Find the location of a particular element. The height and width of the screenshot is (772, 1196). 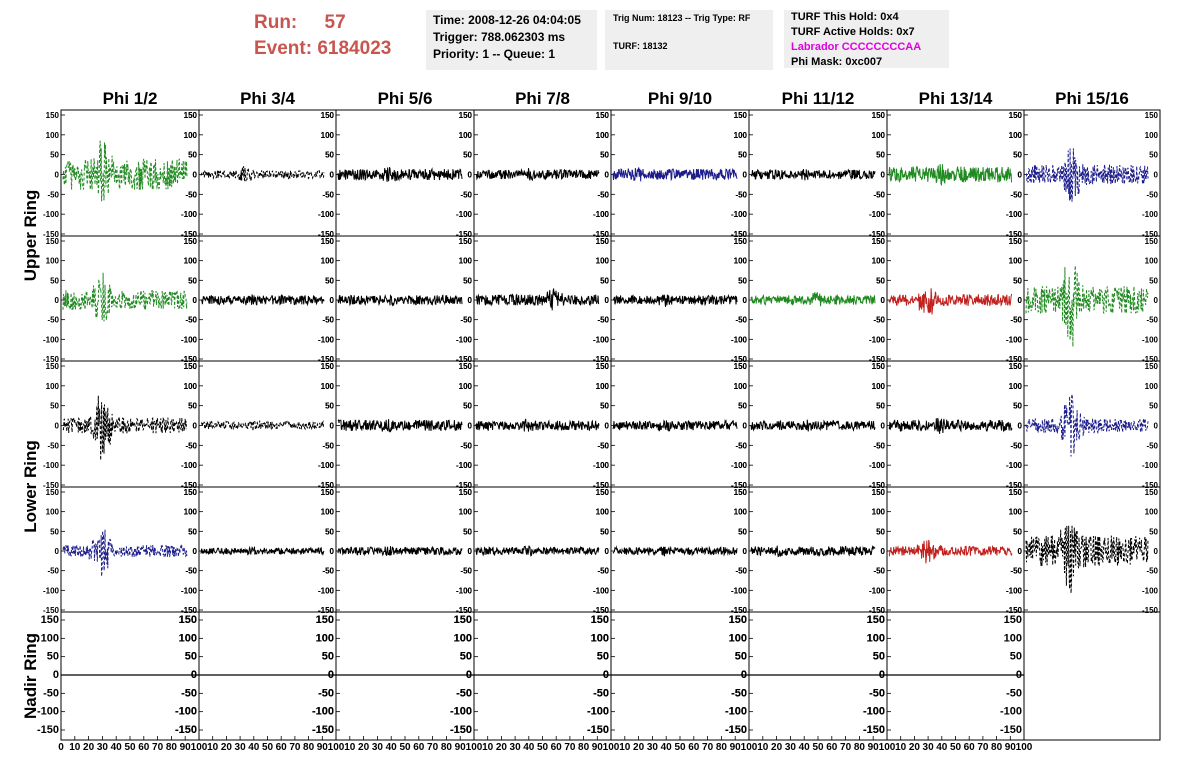

x-tick-label: 20 is located at coordinates (777, 747).